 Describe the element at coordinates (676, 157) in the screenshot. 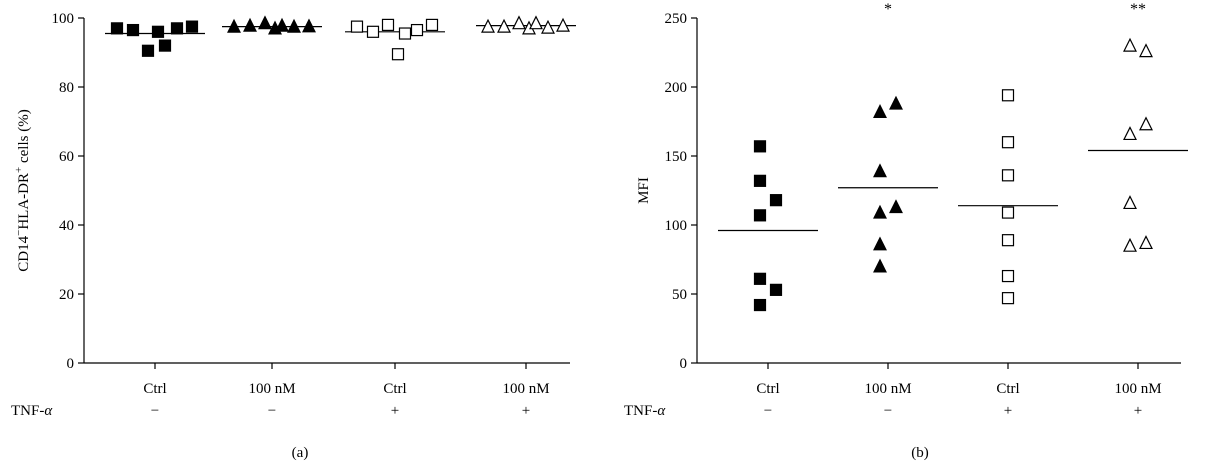

I see `y-tick-label: 150` at that location.